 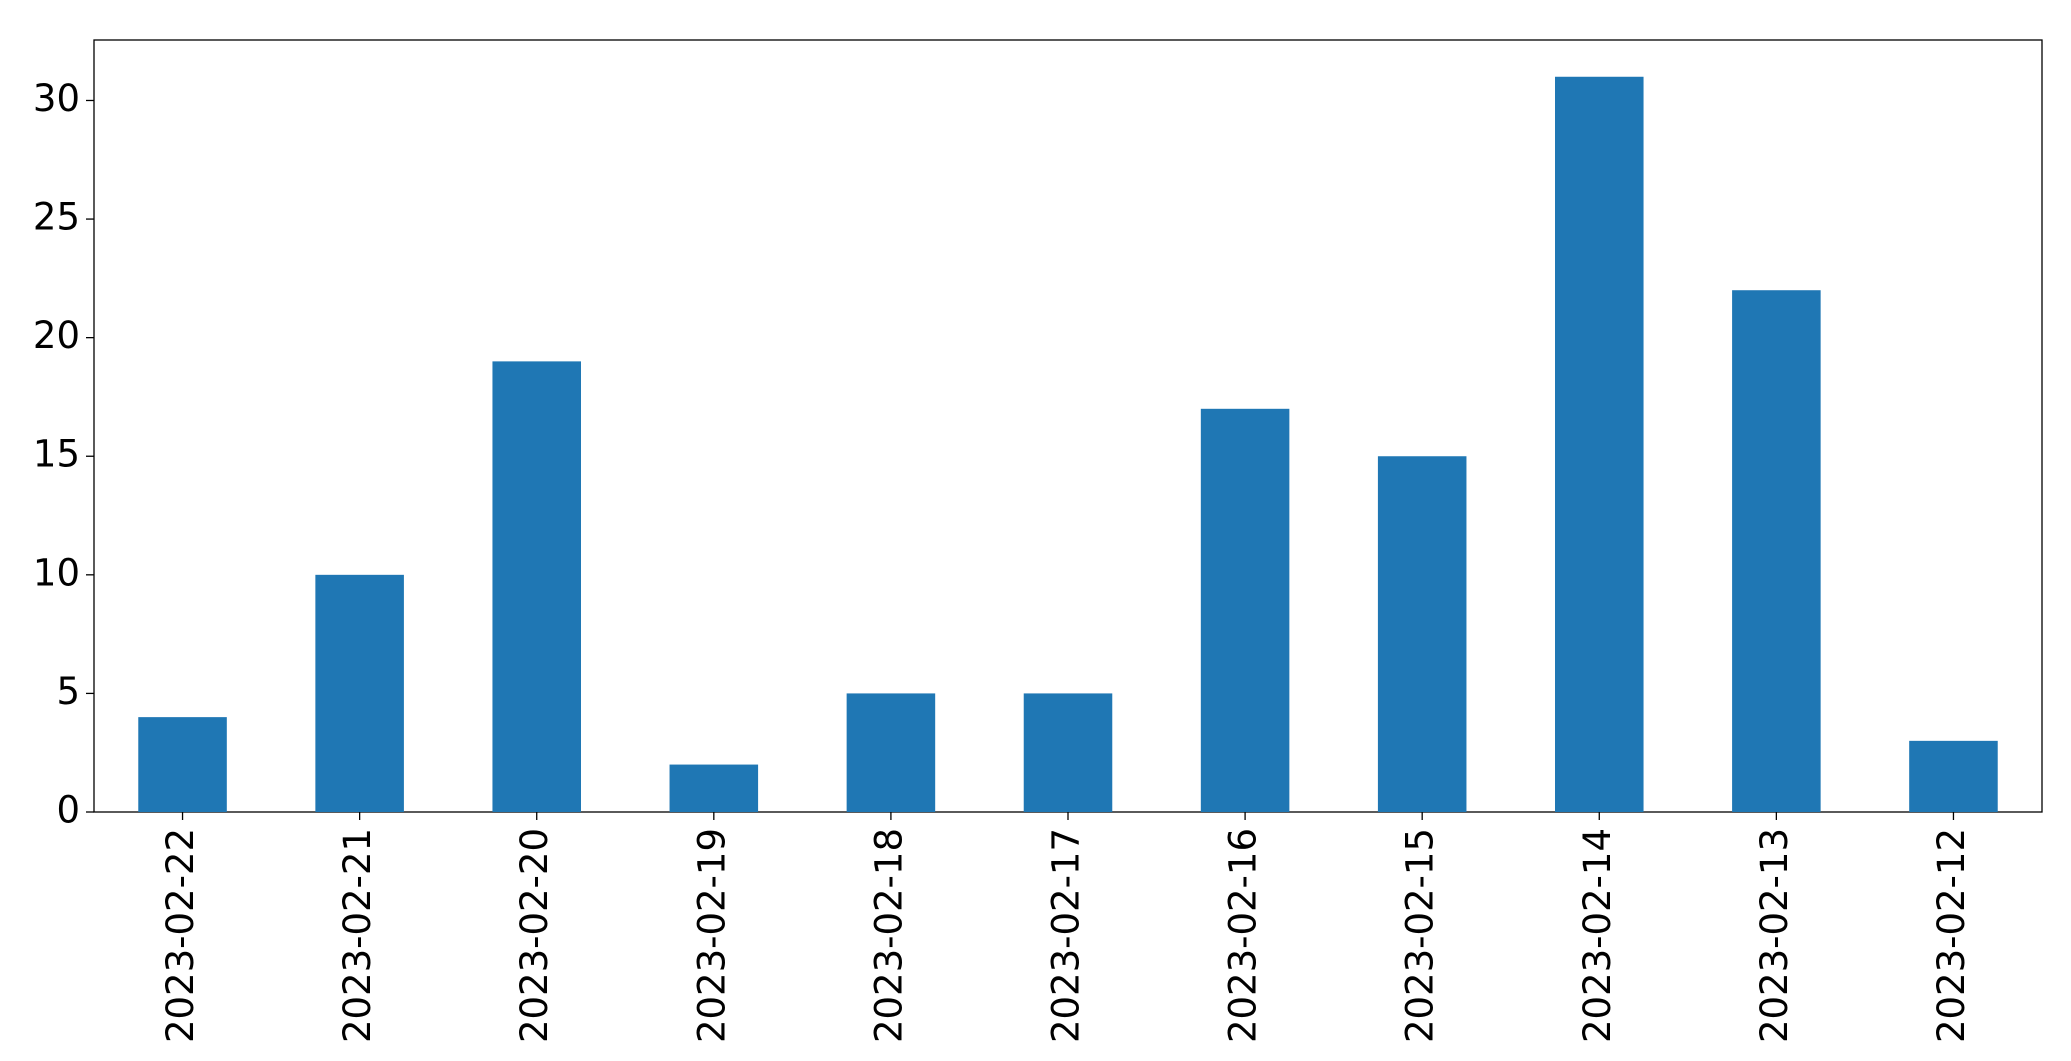 I want to click on x-tick-label: 2023-02-19, so click(x=711, y=935).